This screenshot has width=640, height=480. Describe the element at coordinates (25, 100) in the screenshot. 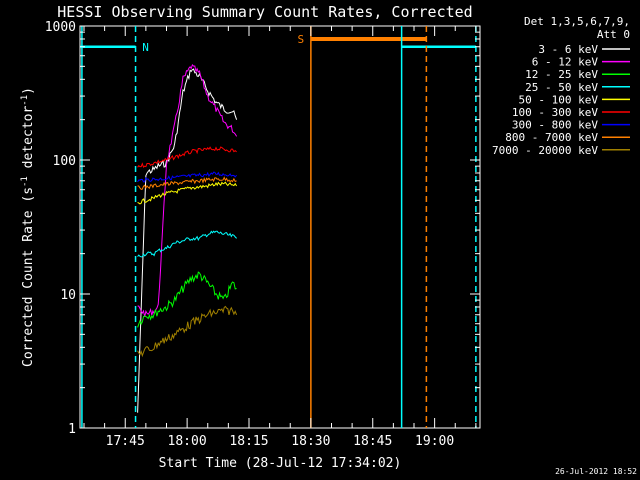

I see `y-label-sup2: -1` at that location.